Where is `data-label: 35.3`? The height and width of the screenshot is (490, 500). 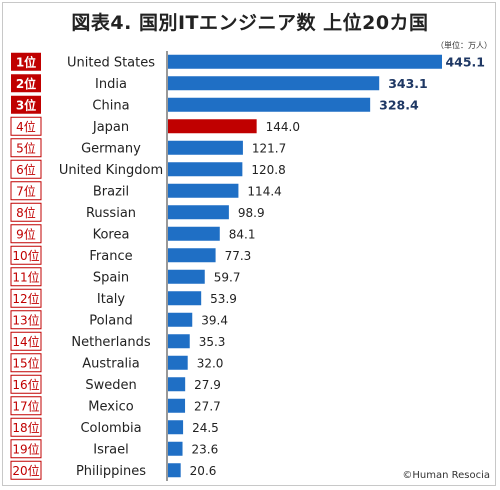 data-label: 35.3 is located at coordinates (212, 342).